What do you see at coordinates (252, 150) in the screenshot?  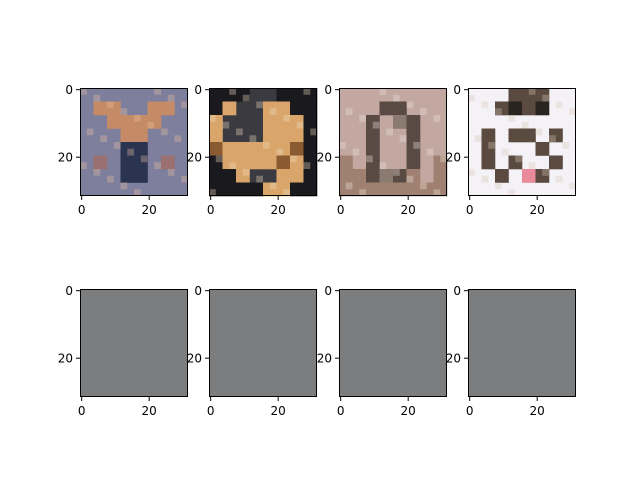 I see `subplot-top-1: 0 20 0 20` at bounding box center [252, 150].